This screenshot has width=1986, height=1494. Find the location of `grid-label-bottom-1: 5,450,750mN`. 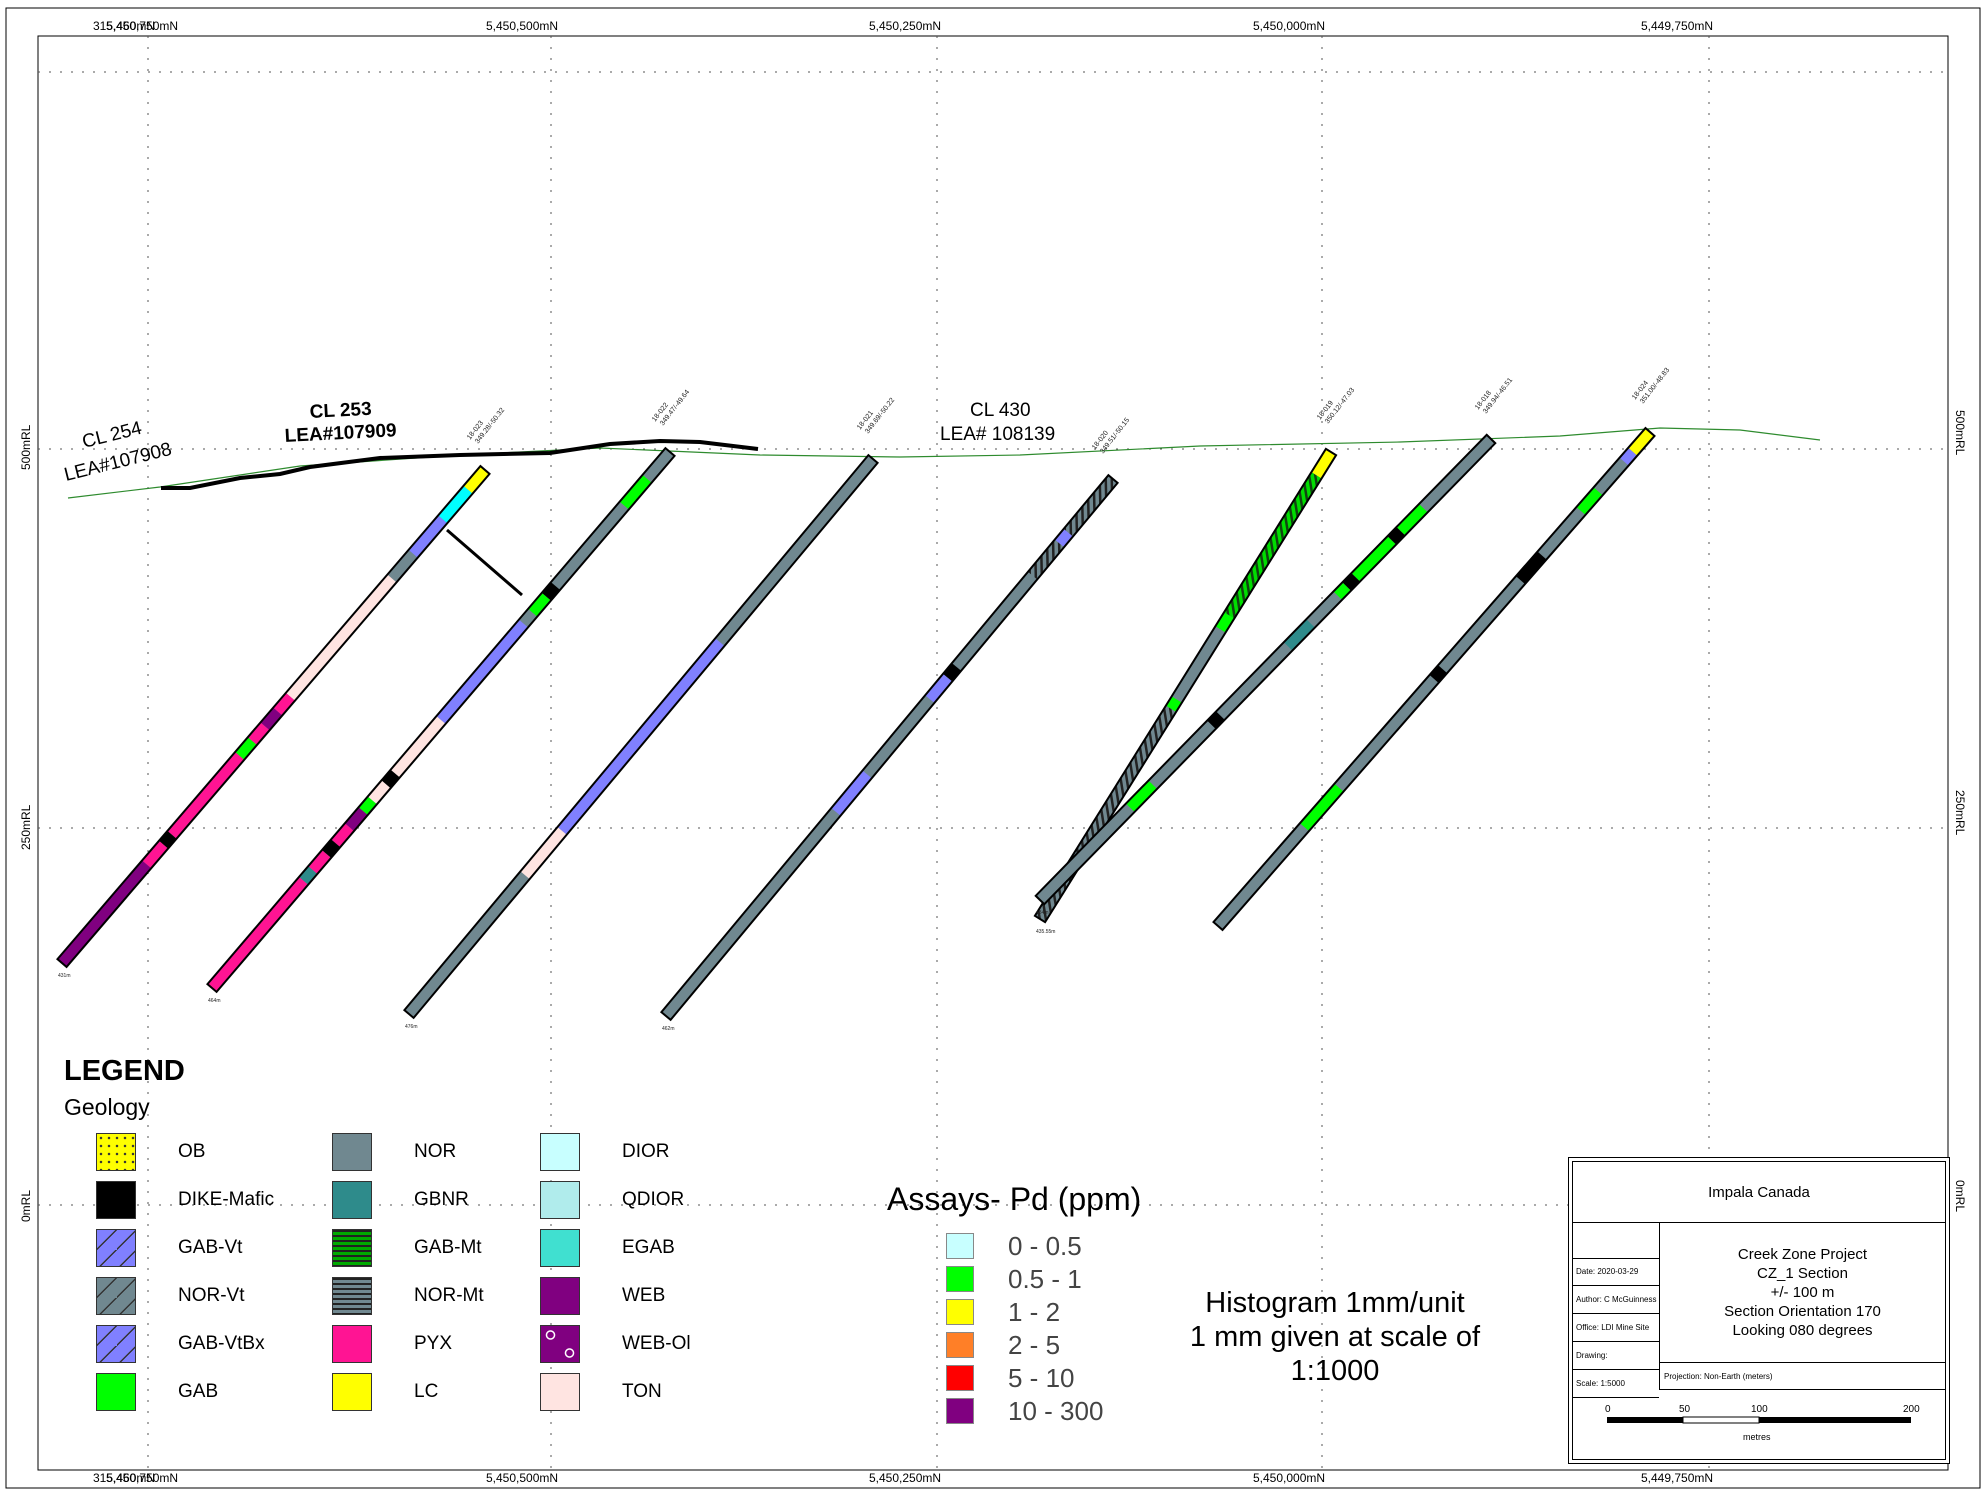

grid-label-bottom-1: 5,450,750mN is located at coordinates (142, 1478).